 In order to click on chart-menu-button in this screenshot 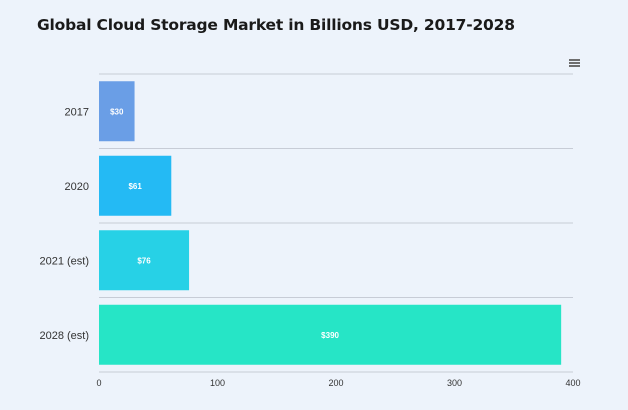, I will do `click(575, 63)`.